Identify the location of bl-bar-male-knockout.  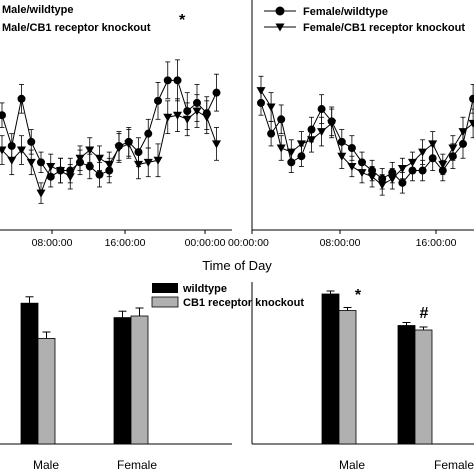
(46, 391).